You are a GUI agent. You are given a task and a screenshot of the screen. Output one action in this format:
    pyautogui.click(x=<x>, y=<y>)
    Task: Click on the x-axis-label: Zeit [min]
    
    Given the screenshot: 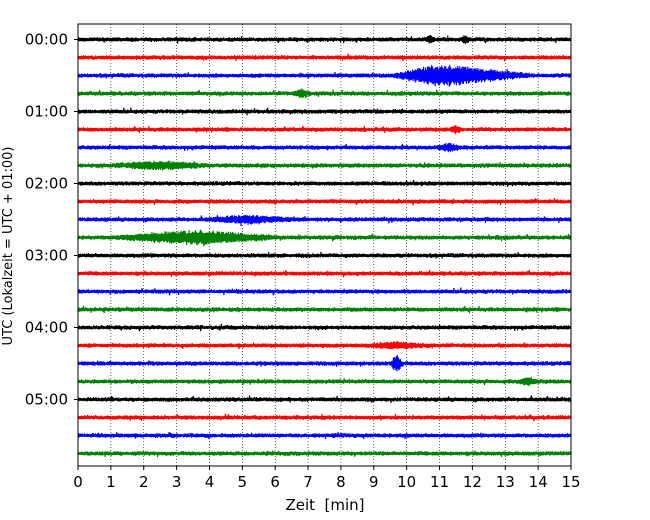 What is the action you would take?
    pyautogui.click(x=324, y=505)
    